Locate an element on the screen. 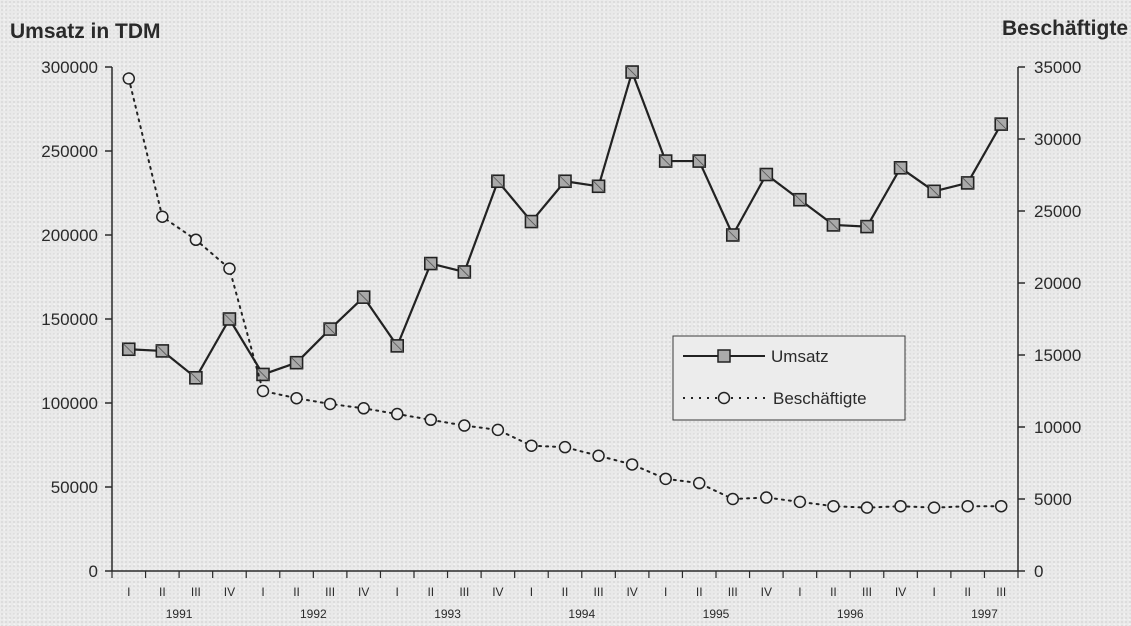 This screenshot has height=626, width=1131. left-tick-label: 150000 is located at coordinates (69, 319).